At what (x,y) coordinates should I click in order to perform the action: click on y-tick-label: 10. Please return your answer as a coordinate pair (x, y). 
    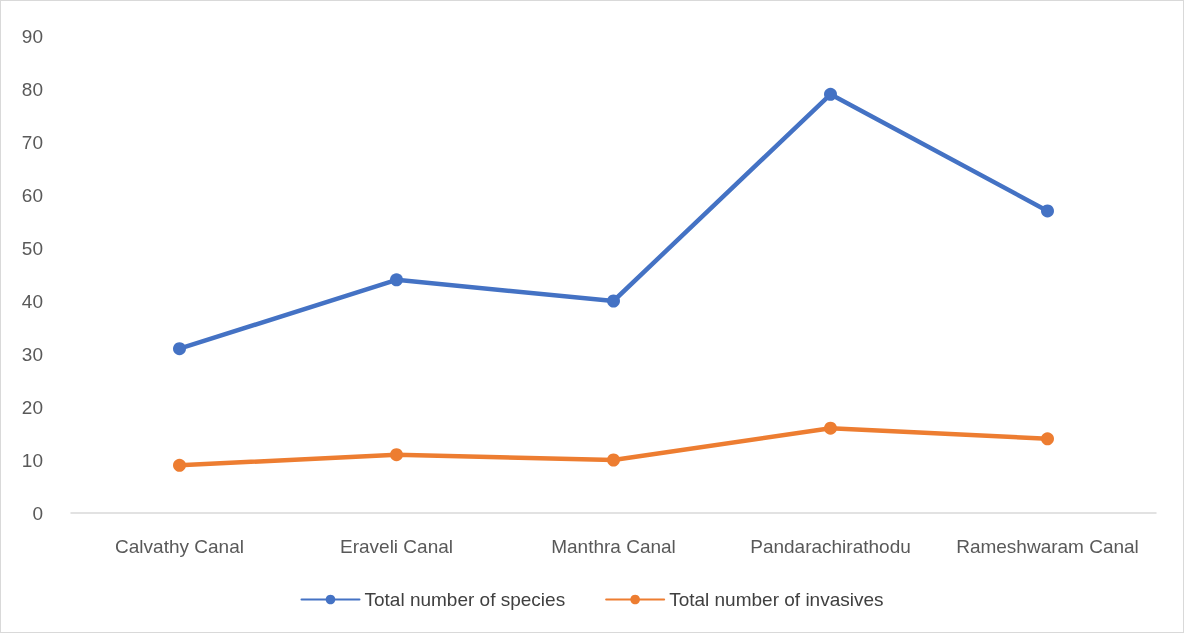
    Looking at the image, I should click on (32, 460).